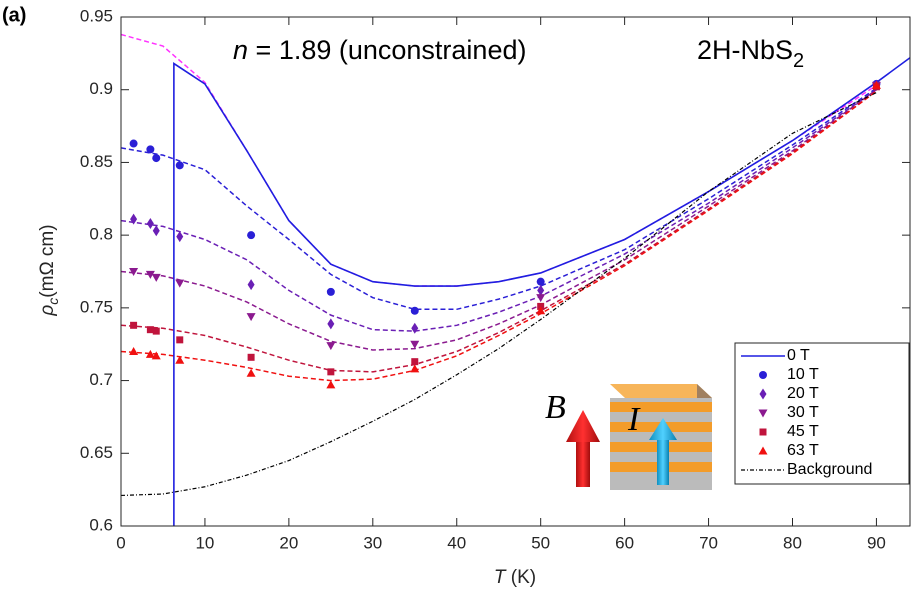  Describe the element at coordinates (96, 452) in the screenshot. I see `y-tick-label: 0.65` at that location.